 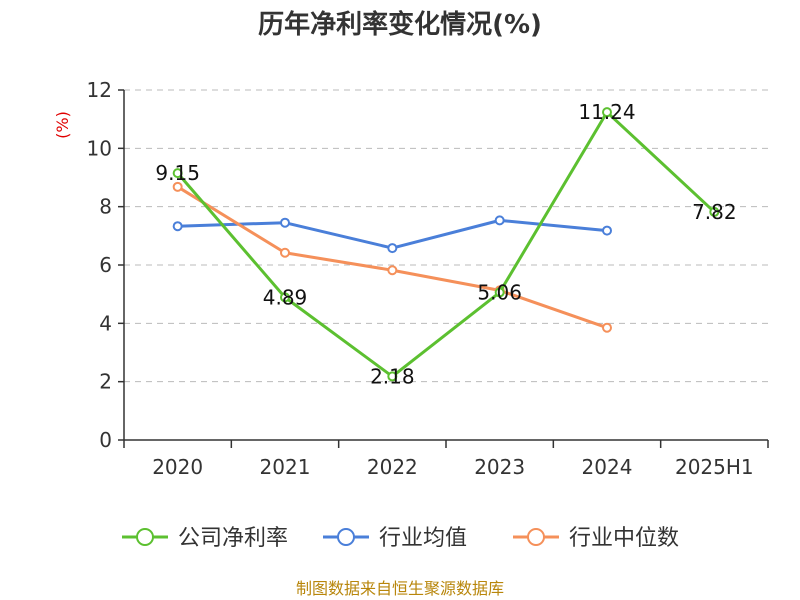 I want to click on x-tick-label: 2020, so click(x=177, y=467).